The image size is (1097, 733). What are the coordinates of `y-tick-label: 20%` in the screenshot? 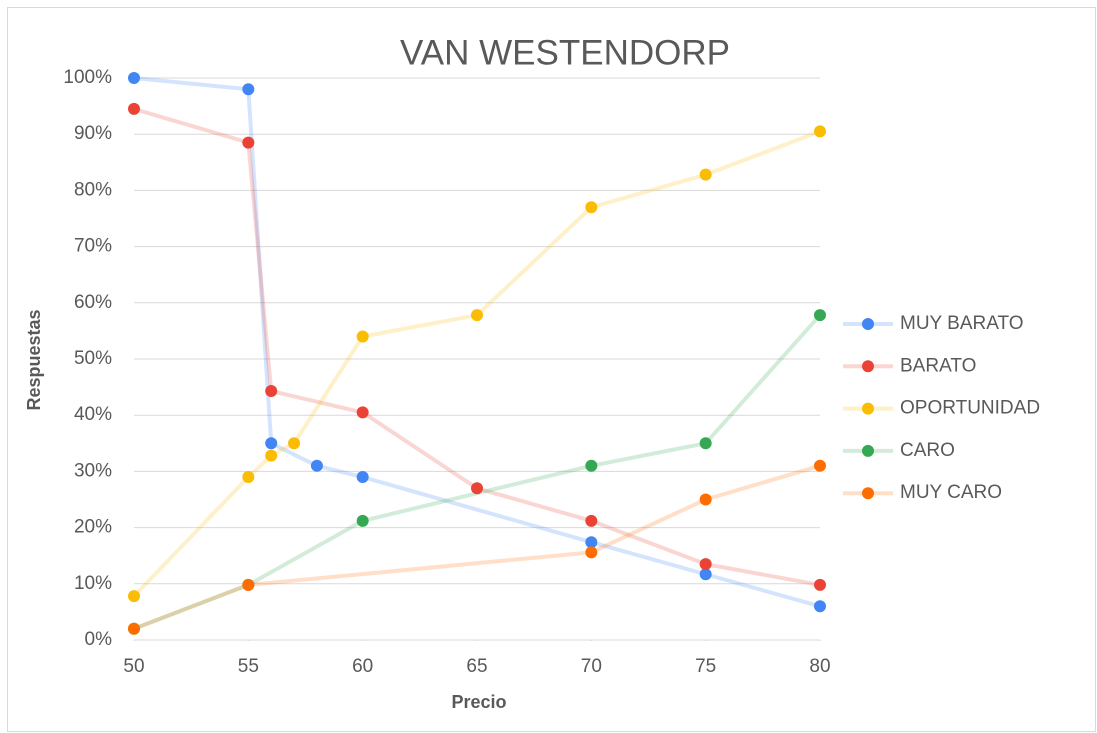 It's located at (93, 527).